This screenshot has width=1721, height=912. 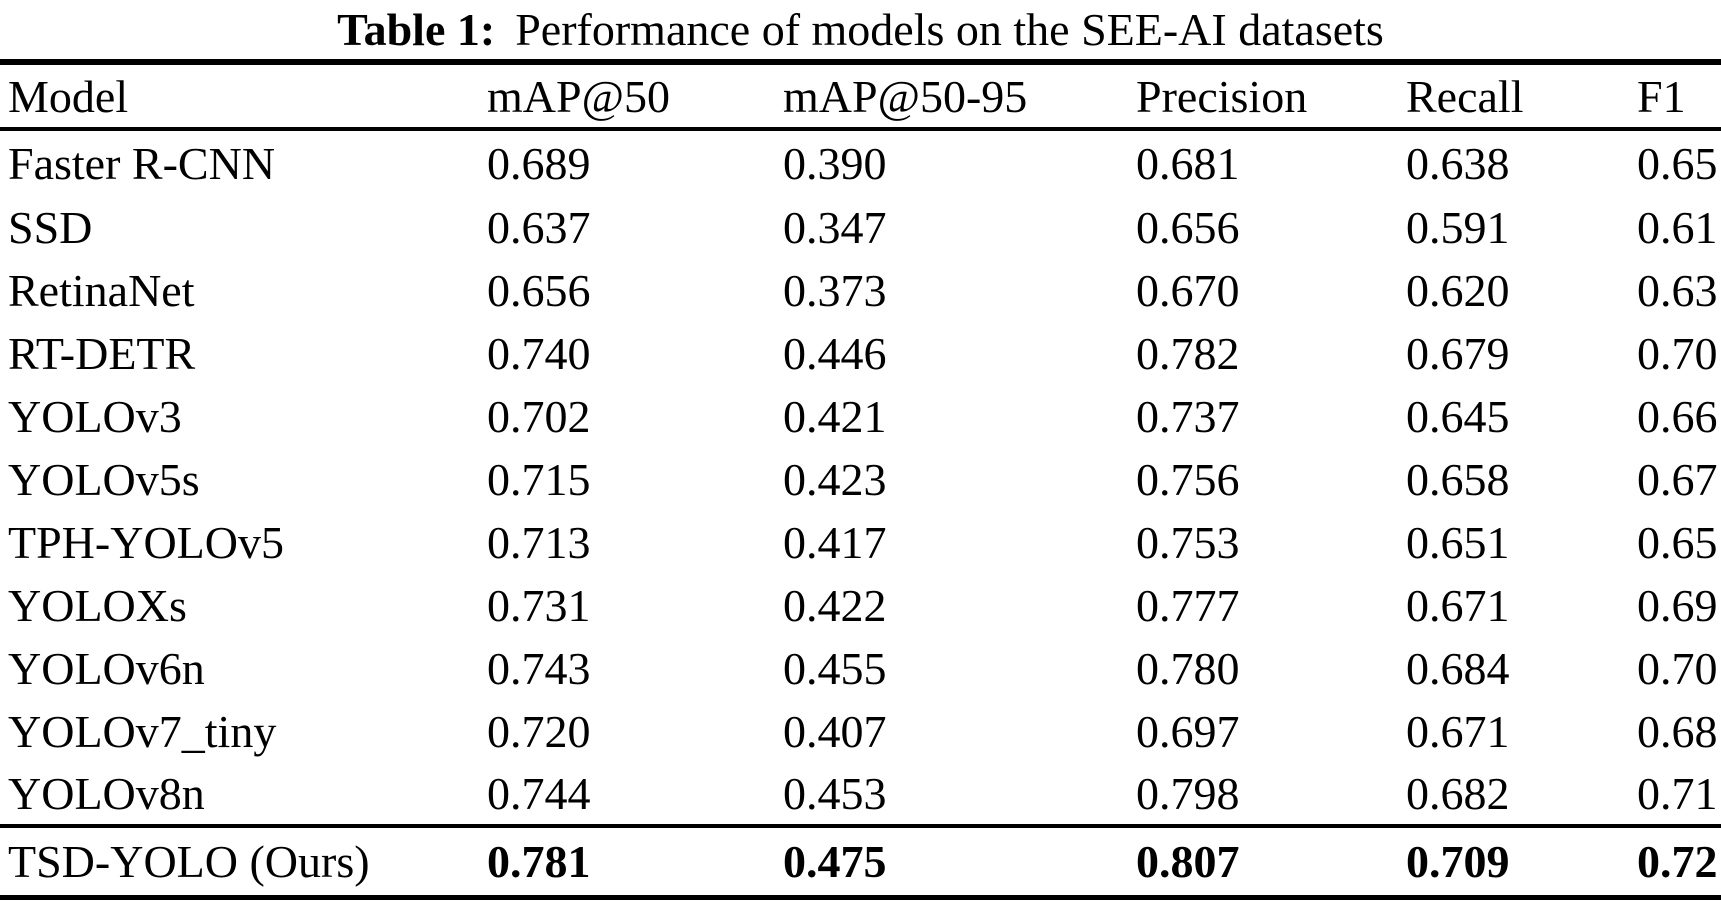 I want to click on metric-value-cell: 0.781, so click(x=539, y=861).